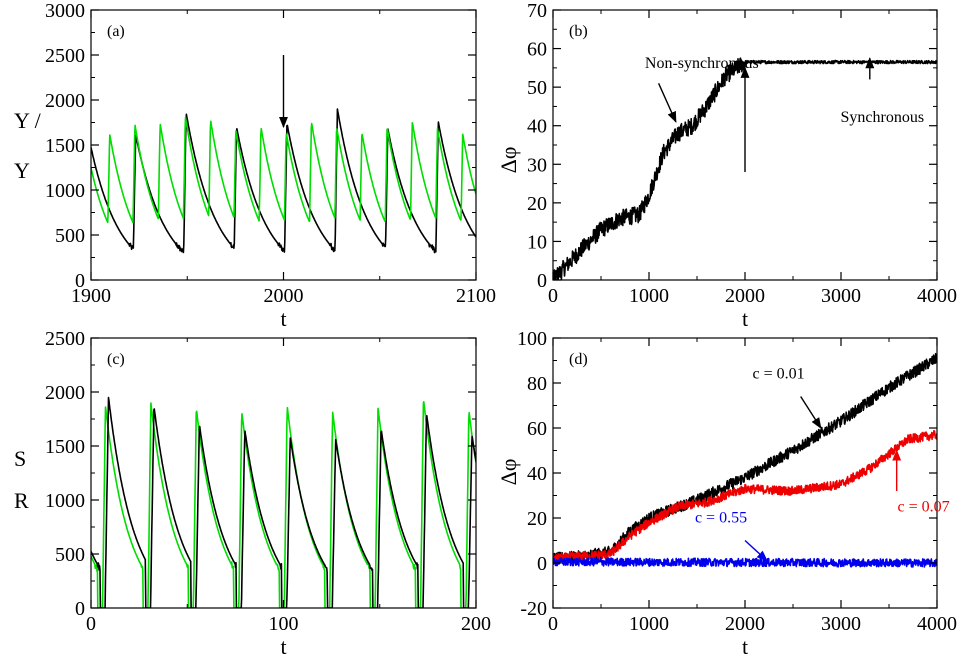 The width and height of the screenshot is (963, 663). Describe the element at coordinates (537, 88) in the screenshot. I see `y-tick-label-b: 50` at that location.